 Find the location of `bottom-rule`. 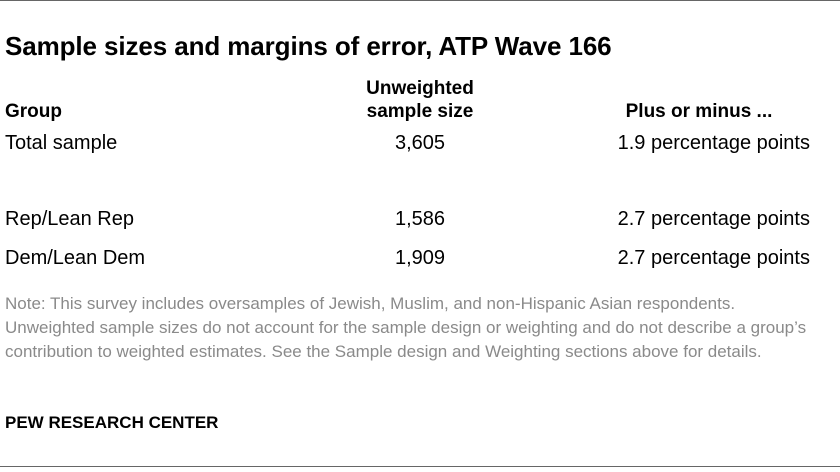

bottom-rule is located at coordinates (420, 466).